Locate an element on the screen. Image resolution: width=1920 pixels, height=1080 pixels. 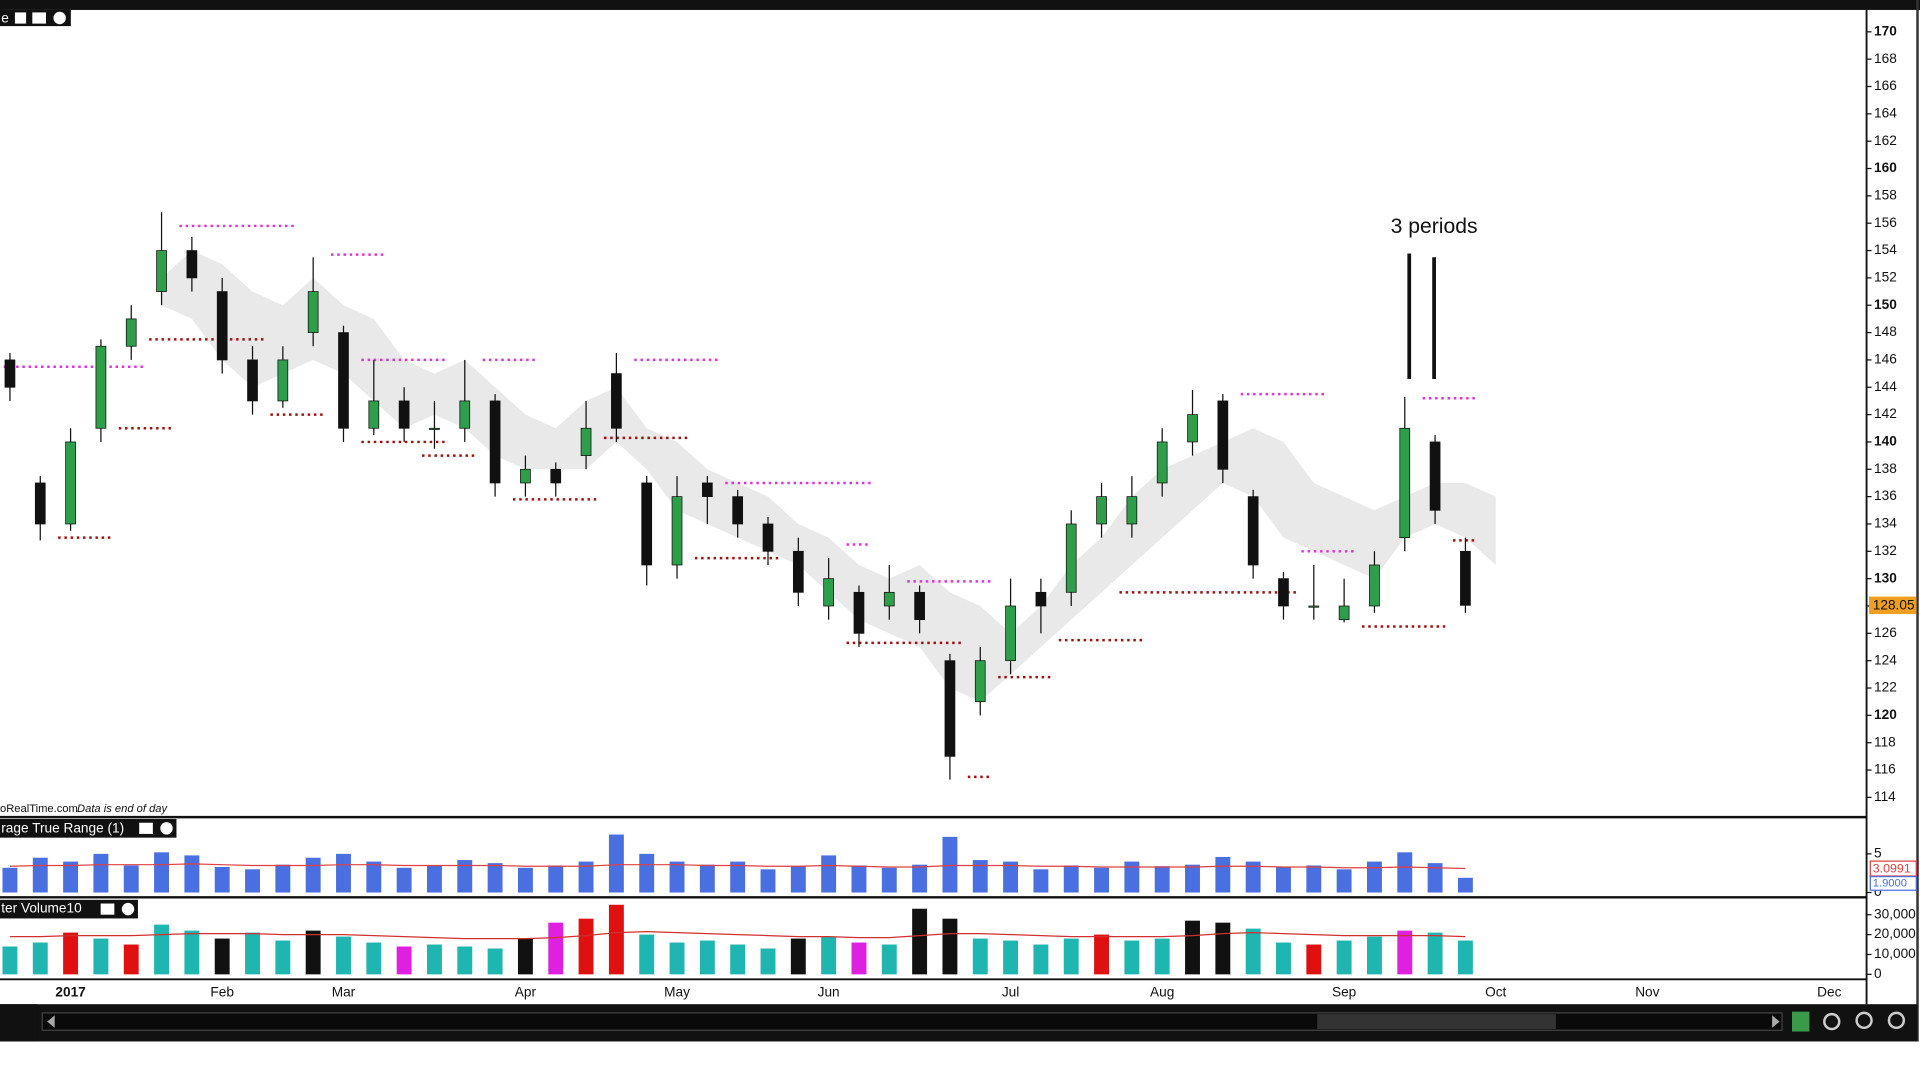
y-tick-label: 170 is located at coordinates (1885, 30).